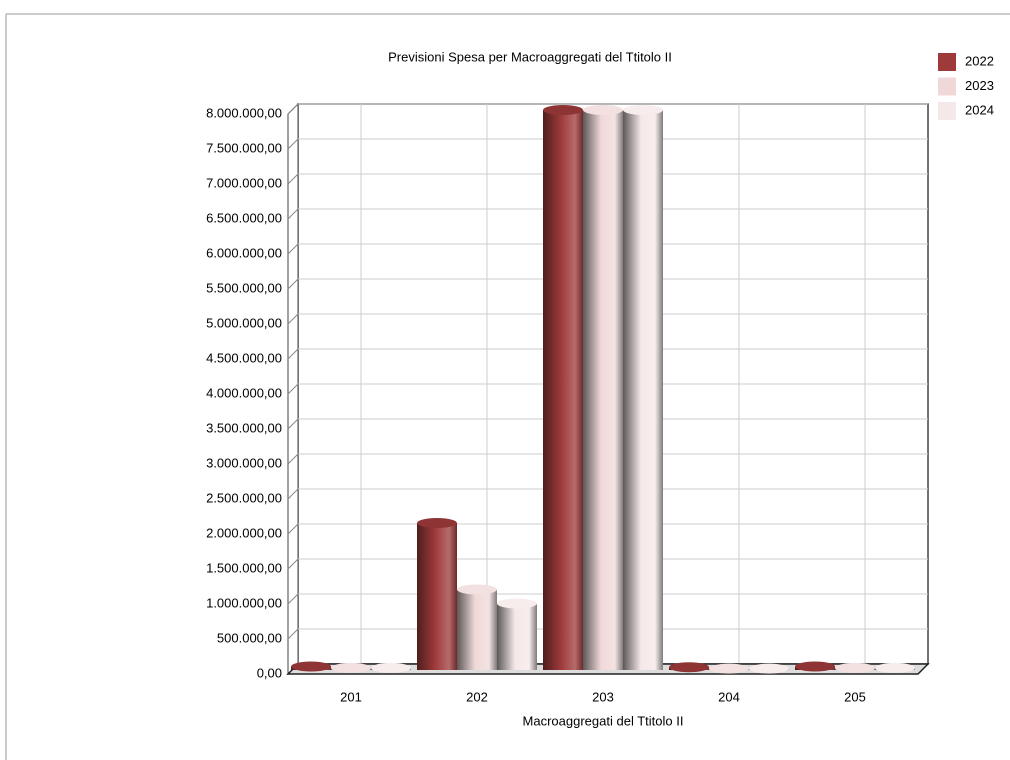  I want to click on y-tick-label: 1.500.000,00, so click(244, 567).